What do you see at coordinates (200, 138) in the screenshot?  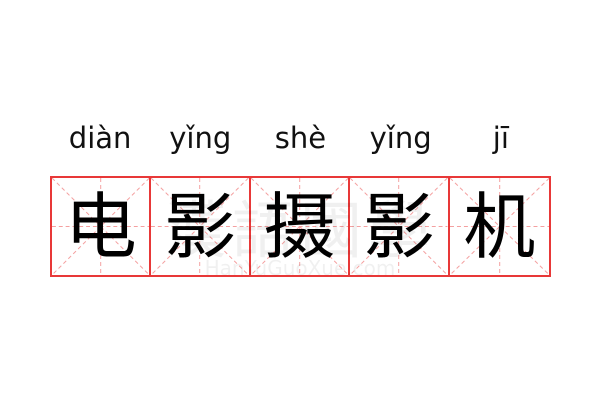 I see `pinyin-2: yǐng` at bounding box center [200, 138].